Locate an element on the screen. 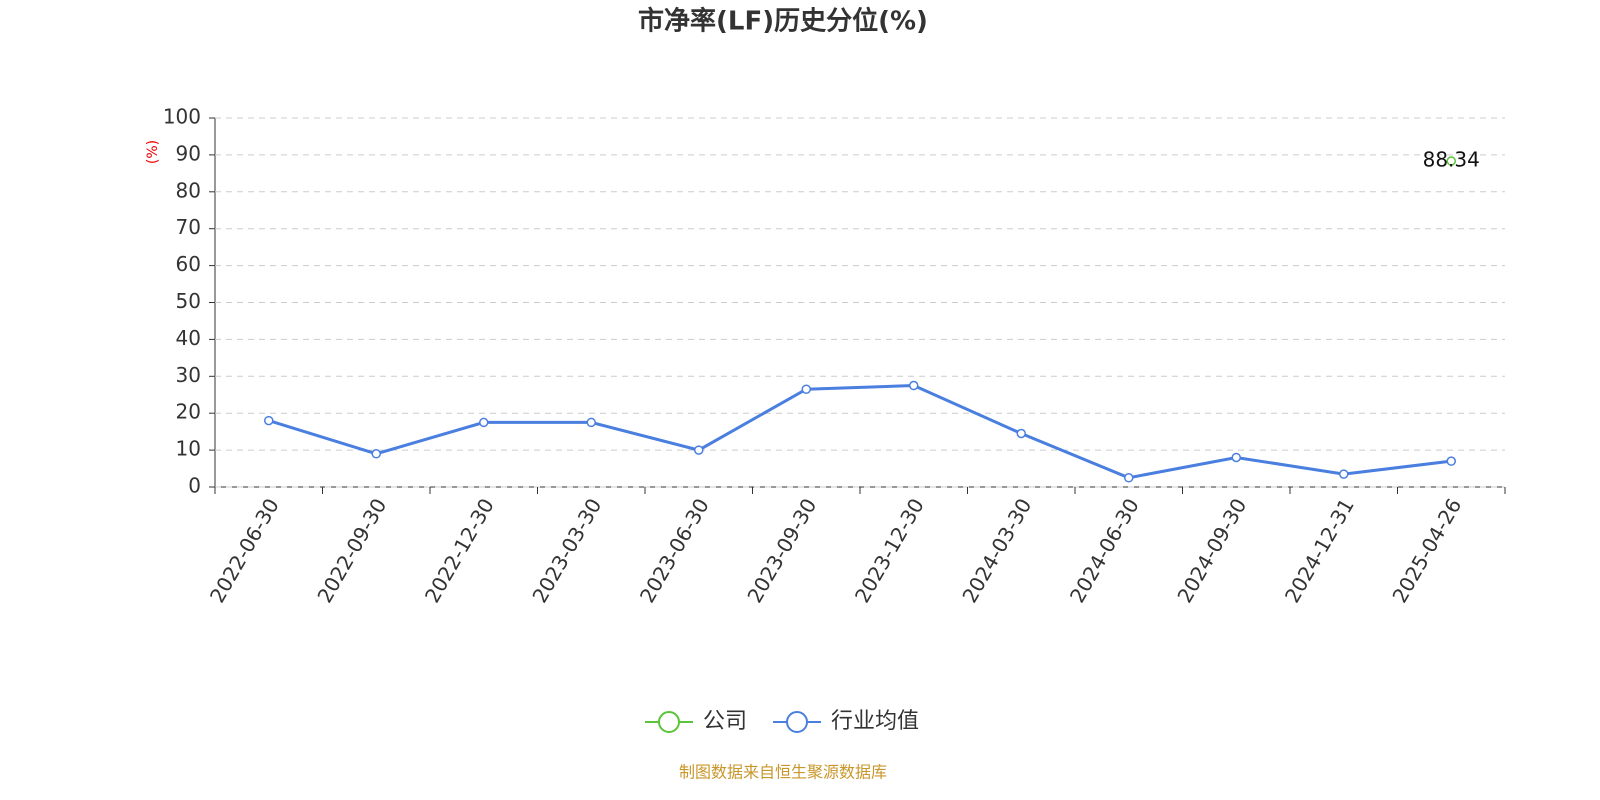 The image size is (1600, 800). x-tick-label: 2022-12-30 is located at coordinates (459, 550).